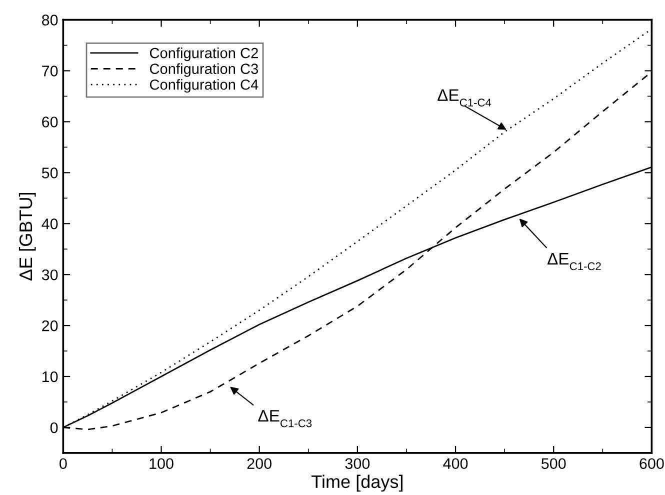  What do you see at coordinates (455, 464) in the screenshot?
I see `x-tick-label: 400` at bounding box center [455, 464].